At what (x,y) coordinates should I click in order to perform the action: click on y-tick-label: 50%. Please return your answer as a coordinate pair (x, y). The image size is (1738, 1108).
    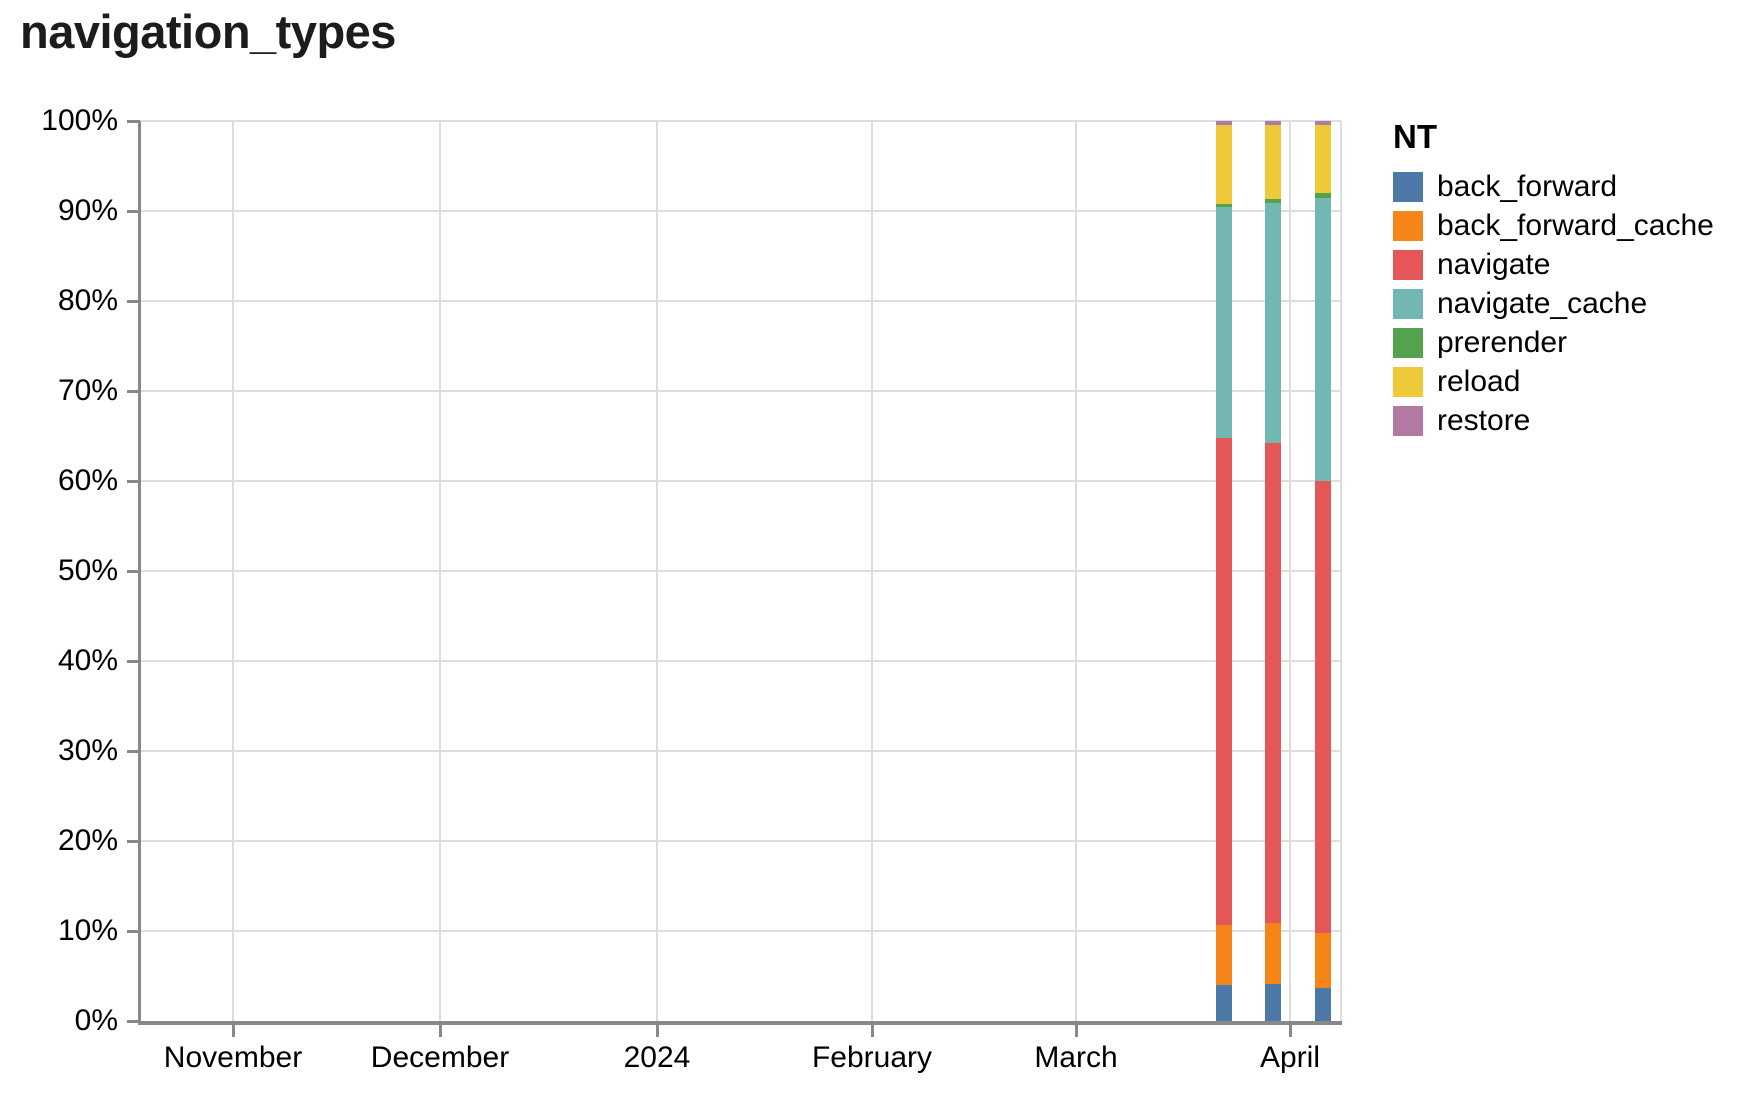
    Looking at the image, I should click on (87, 570).